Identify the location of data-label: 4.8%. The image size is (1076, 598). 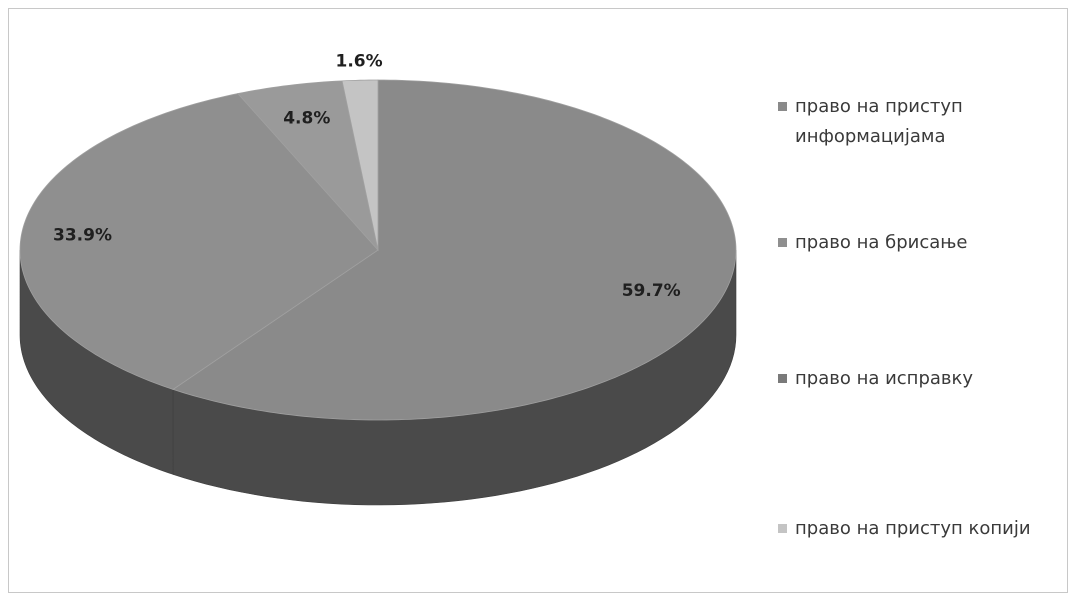
(306, 118).